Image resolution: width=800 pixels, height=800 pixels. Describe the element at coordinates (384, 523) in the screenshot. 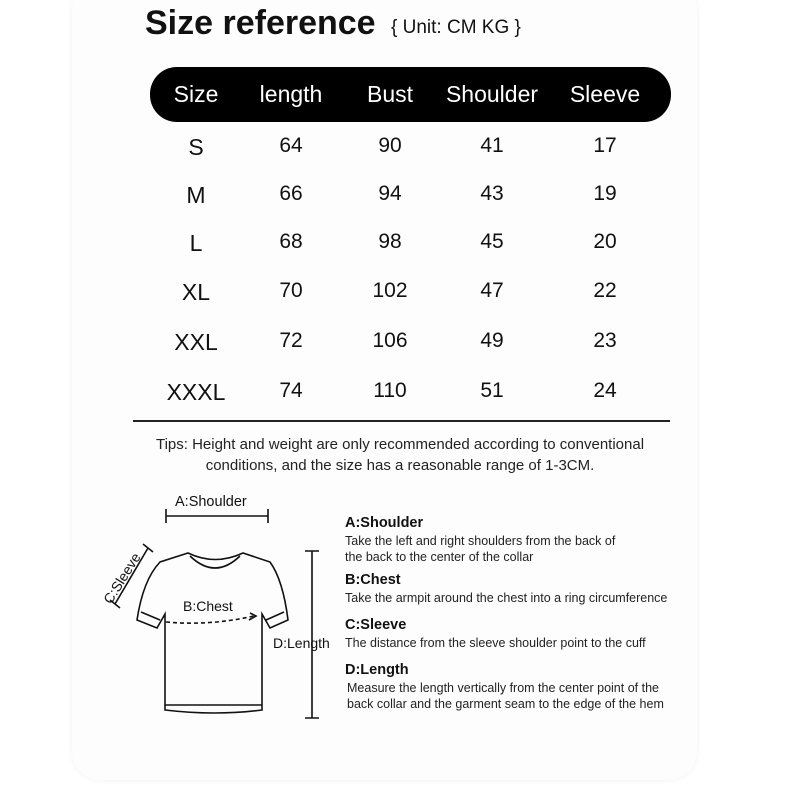

I see `legend-title: A:Shoulder` at that location.